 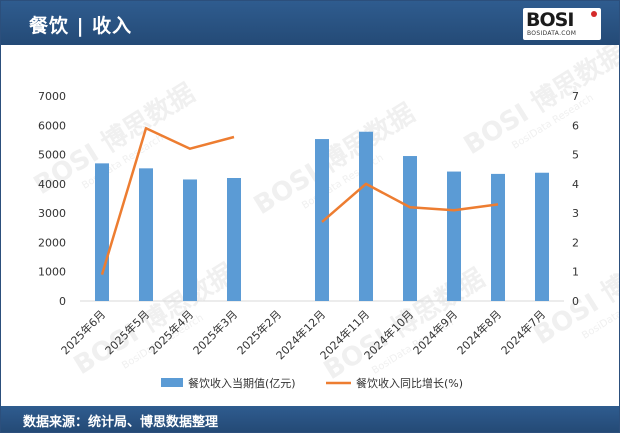 I want to click on page-title: 餐饮 | 收入, so click(x=81, y=26).